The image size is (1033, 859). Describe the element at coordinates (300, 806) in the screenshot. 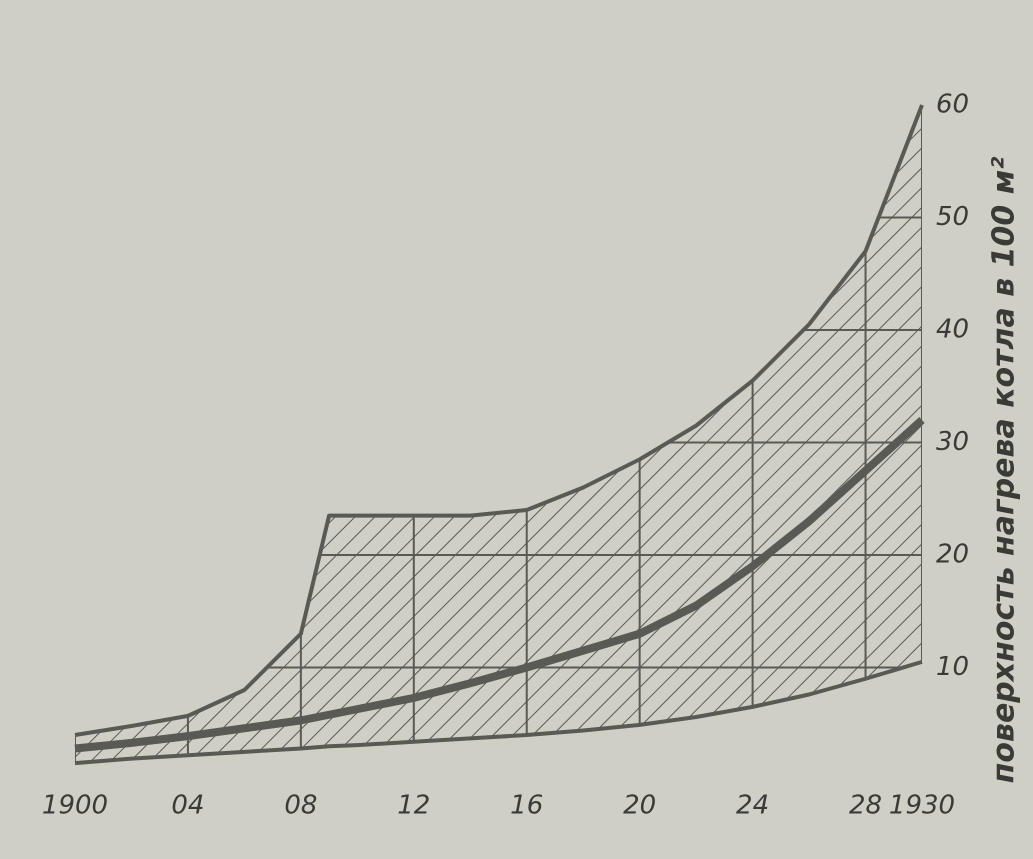

I see `x-tick-label: 08` at that location.